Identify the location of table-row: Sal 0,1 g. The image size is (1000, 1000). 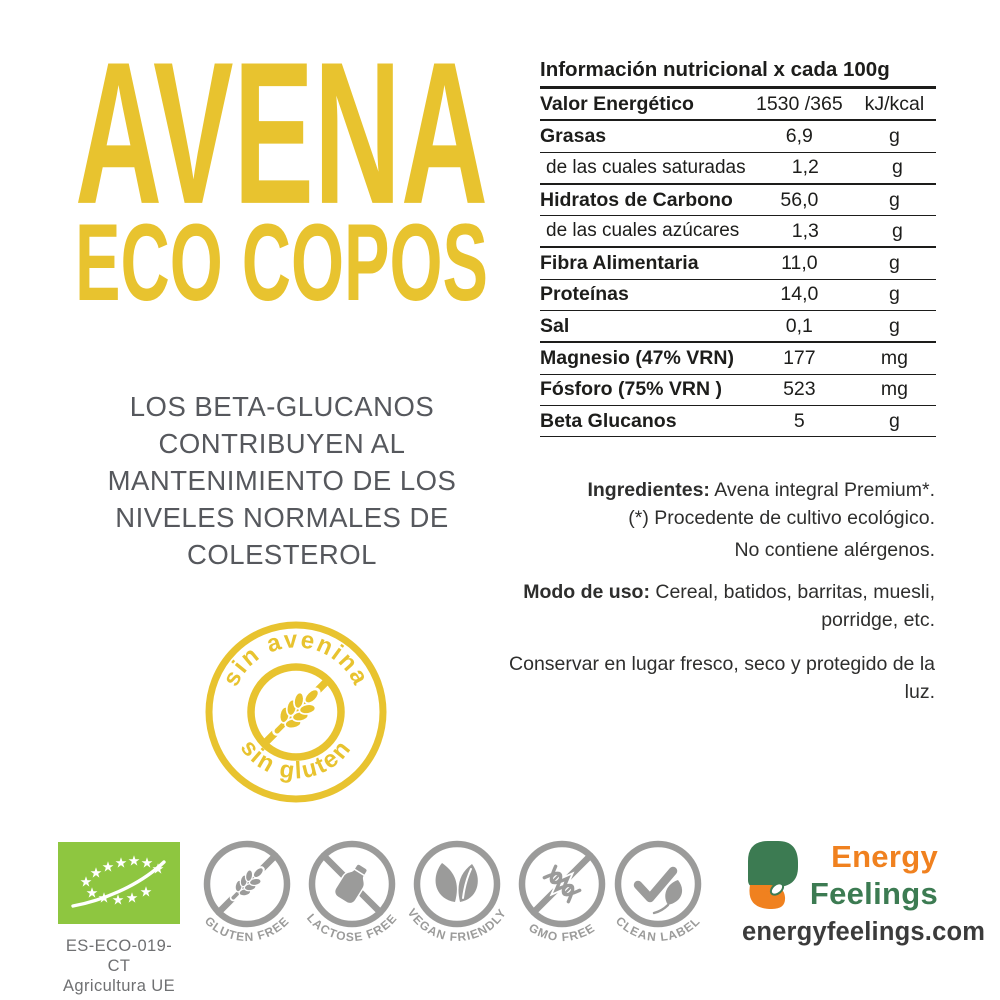
(738, 327).